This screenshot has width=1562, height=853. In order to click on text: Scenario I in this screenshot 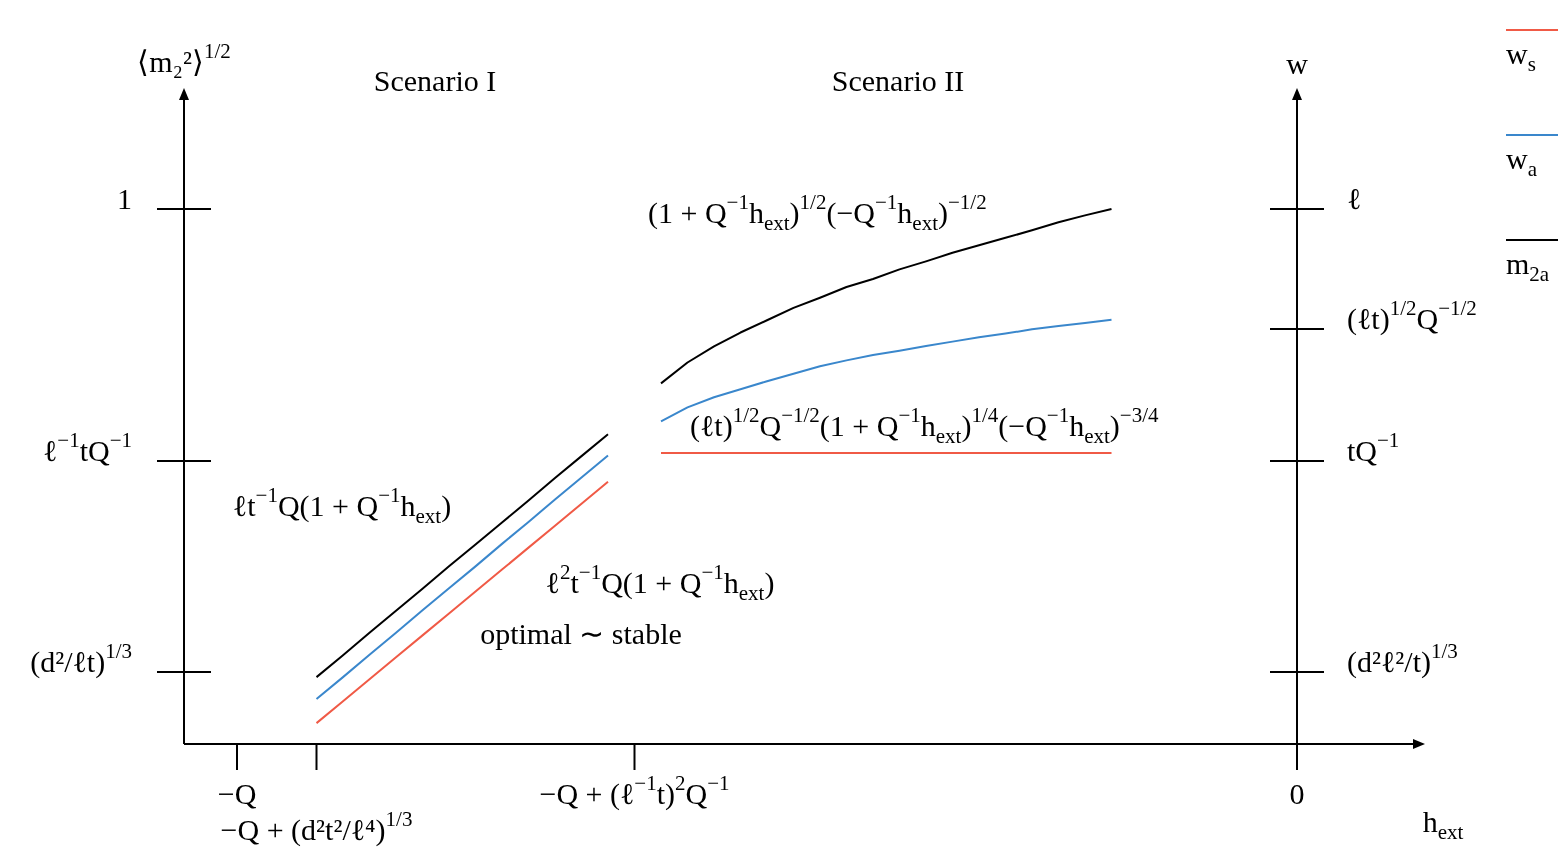, I will do `click(435, 80)`.